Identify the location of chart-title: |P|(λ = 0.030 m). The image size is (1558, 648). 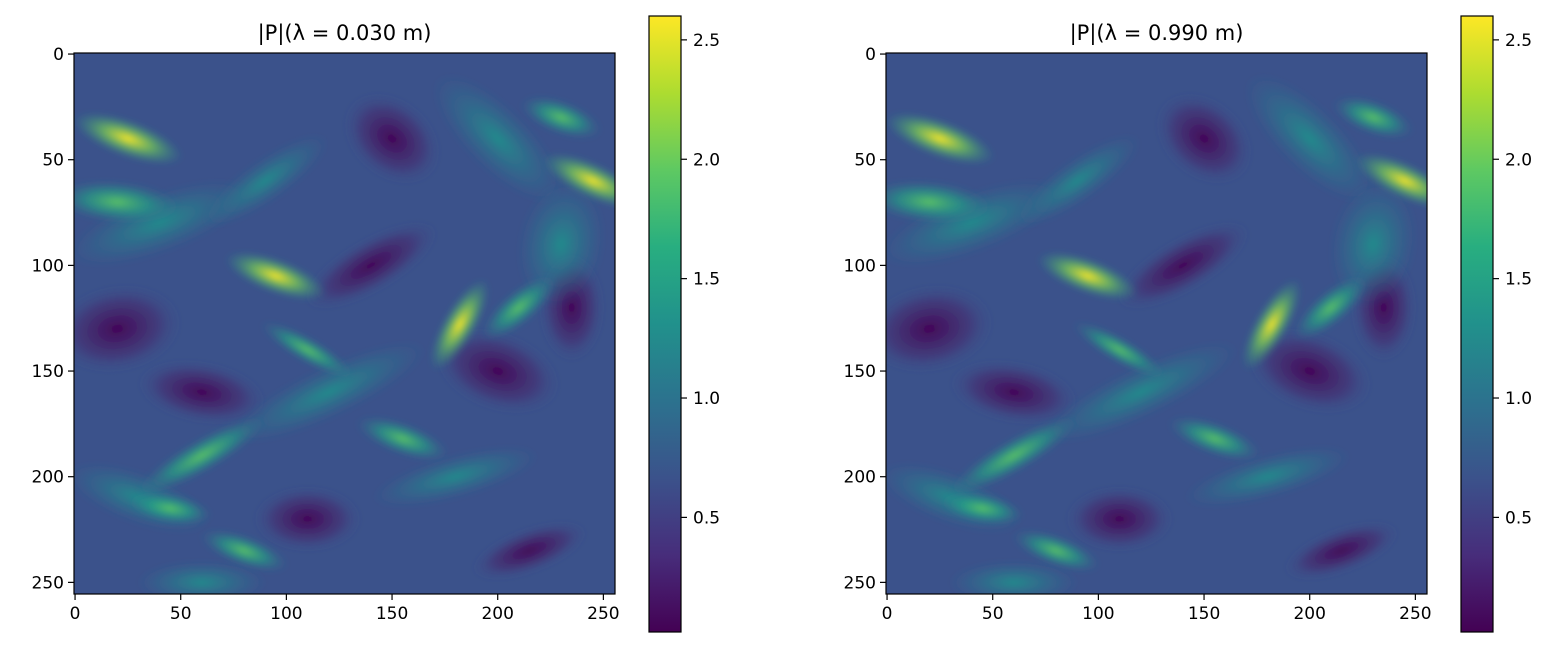
(345, 33).